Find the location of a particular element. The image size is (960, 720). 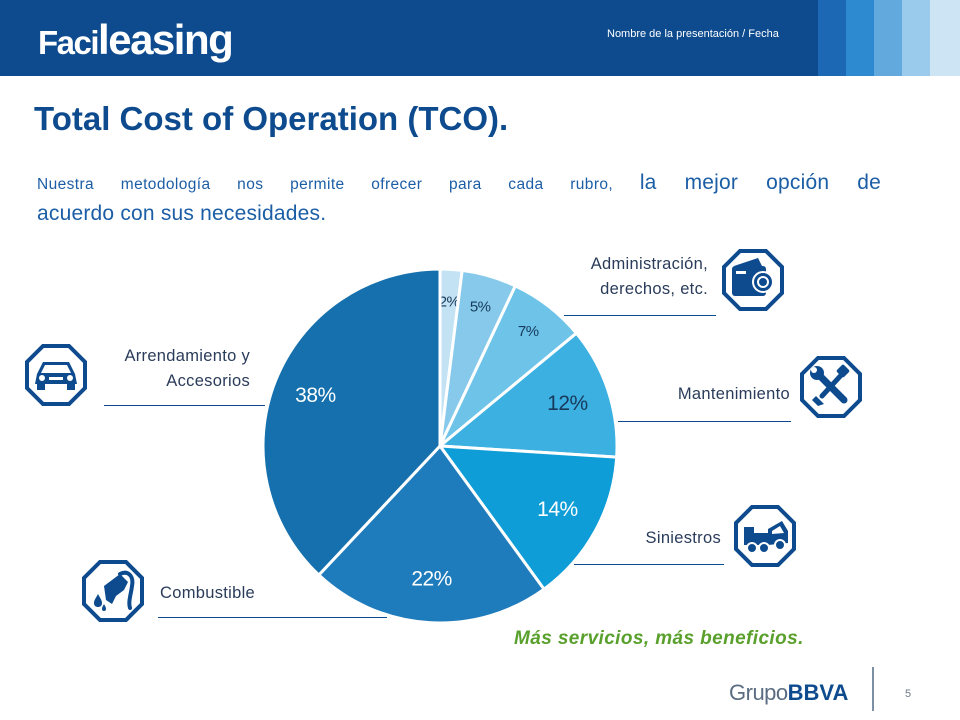

pie-label-12: 12% is located at coordinates (567, 403).